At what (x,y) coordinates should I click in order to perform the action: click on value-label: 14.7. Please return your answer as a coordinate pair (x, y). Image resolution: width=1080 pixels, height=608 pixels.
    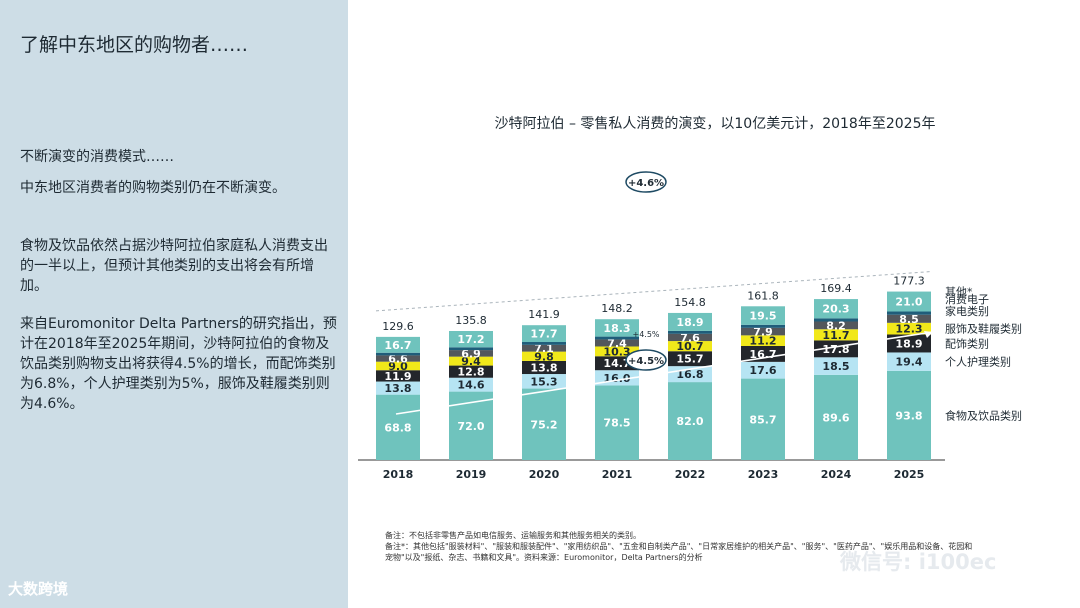
    Looking at the image, I should click on (616, 363).